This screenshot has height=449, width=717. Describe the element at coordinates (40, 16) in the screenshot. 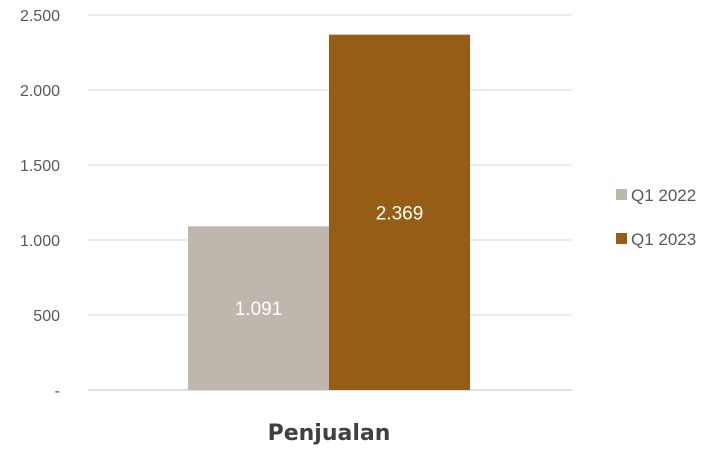

I see `y-tick-label: 2.500` at that location.